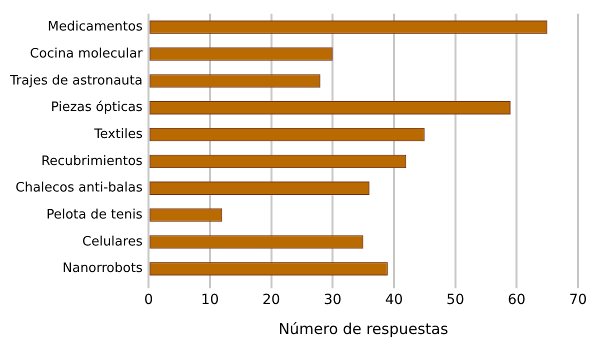 This screenshot has width=600, height=349. Describe the element at coordinates (271, 300) in the screenshot. I see `x-tick-label: 20` at that location.